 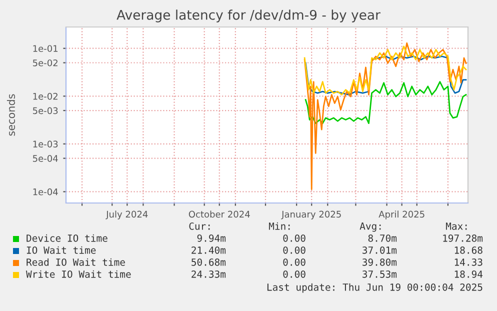 I want to click on y-axis-title: seconds, so click(x=11, y=115).